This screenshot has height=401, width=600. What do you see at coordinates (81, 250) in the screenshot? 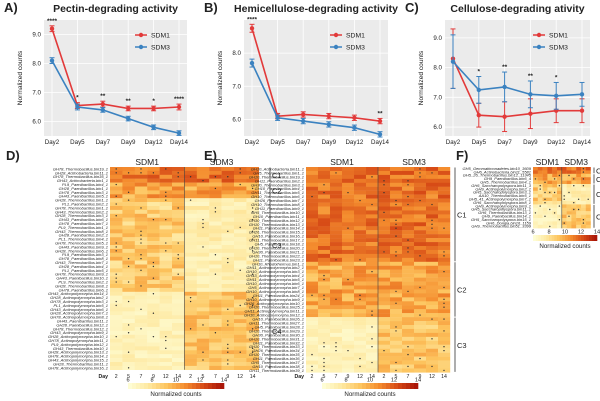
I see `row-label: GH28_Thermobacillus.bin6_1` at bounding box center [81, 250].